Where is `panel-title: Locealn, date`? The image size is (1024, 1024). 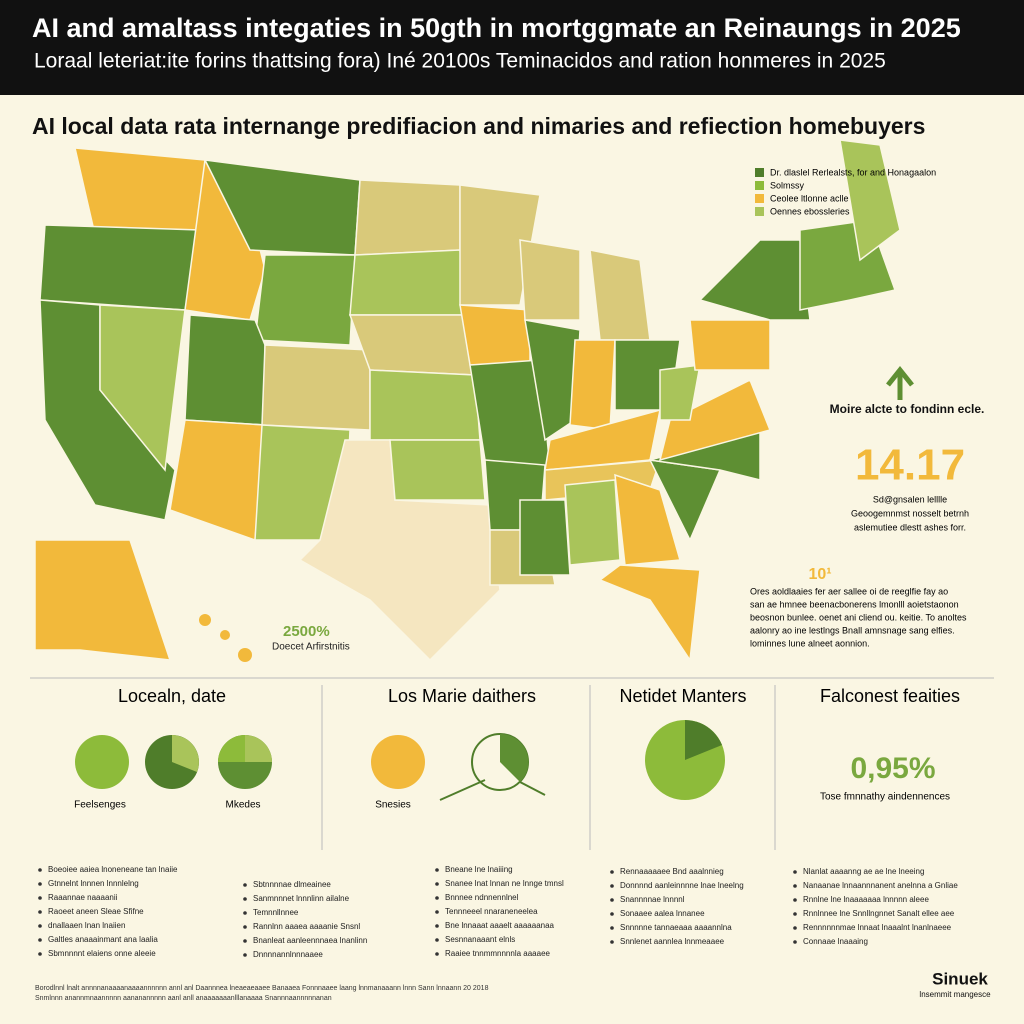 panel-title: Locealn, date is located at coordinates (172, 696).